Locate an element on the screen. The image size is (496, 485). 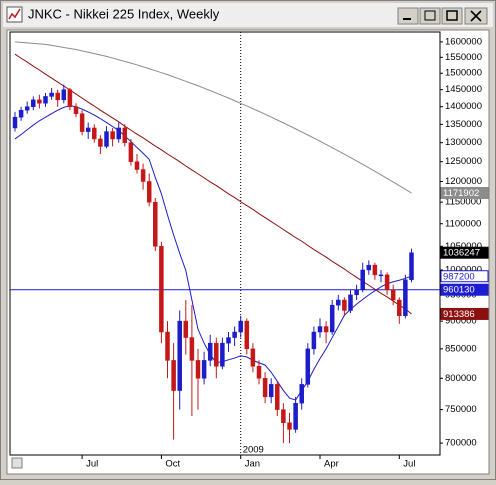
value-box-label: 1036247 is located at coordinates (461, 253).